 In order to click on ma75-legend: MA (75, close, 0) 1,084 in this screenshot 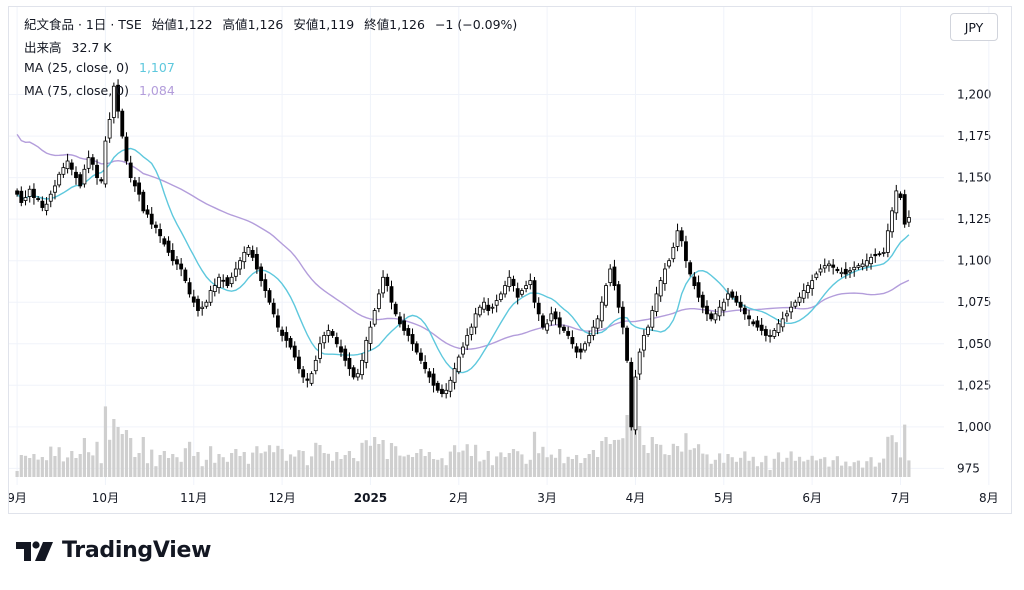, I will do `click(99, 90)`.